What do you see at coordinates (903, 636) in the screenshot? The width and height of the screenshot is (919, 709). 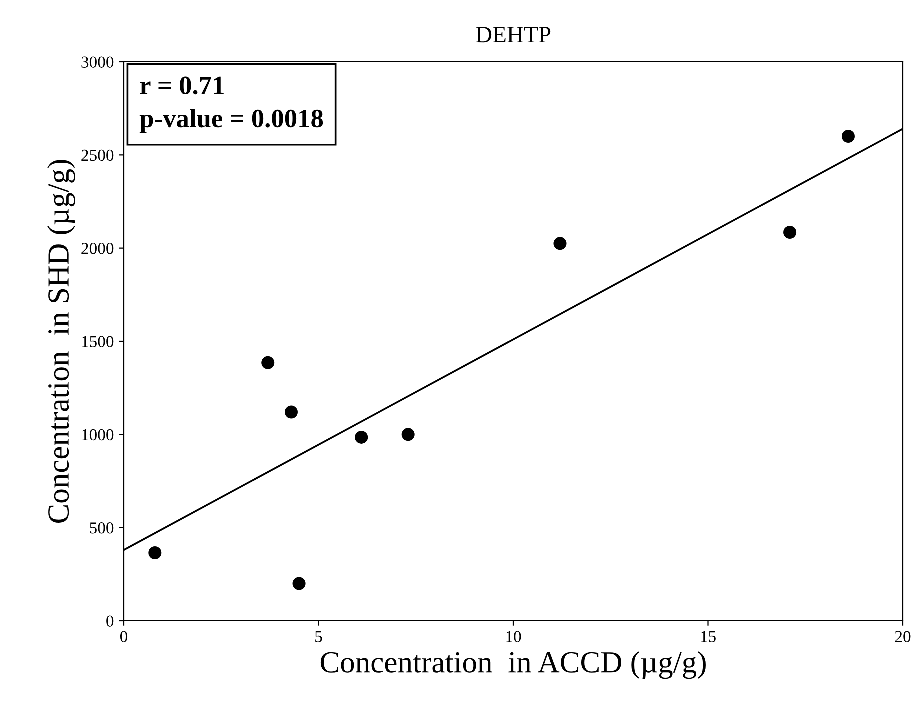 I see `x-tick-label: 20` at bounding box center [903, 636].